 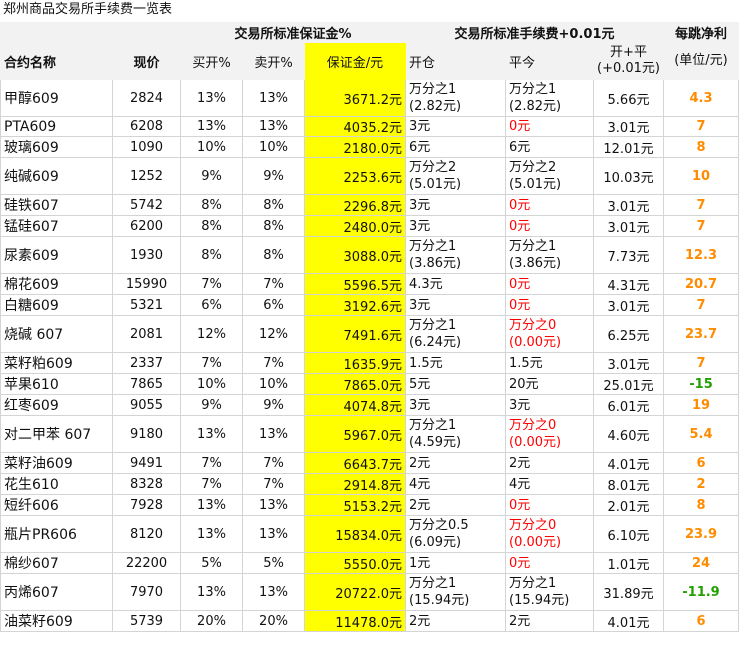 I want to click on contract-name: 花生610, so click(x=56, y=484).